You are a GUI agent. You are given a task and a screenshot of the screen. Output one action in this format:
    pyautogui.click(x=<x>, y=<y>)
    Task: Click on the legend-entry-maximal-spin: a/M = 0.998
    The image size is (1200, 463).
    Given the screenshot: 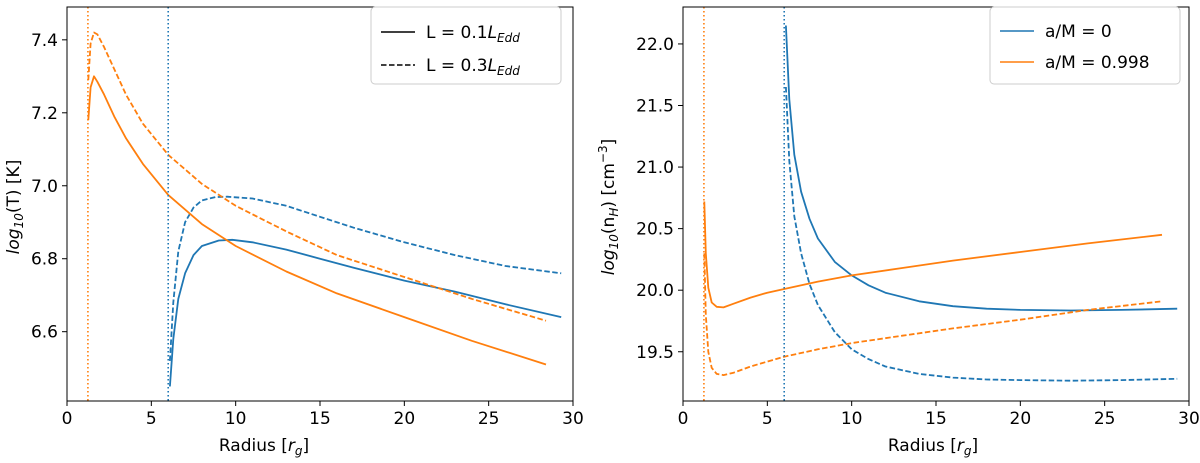 What is the action you would take?
    pyautogui.click(x=1097, y=63)
    